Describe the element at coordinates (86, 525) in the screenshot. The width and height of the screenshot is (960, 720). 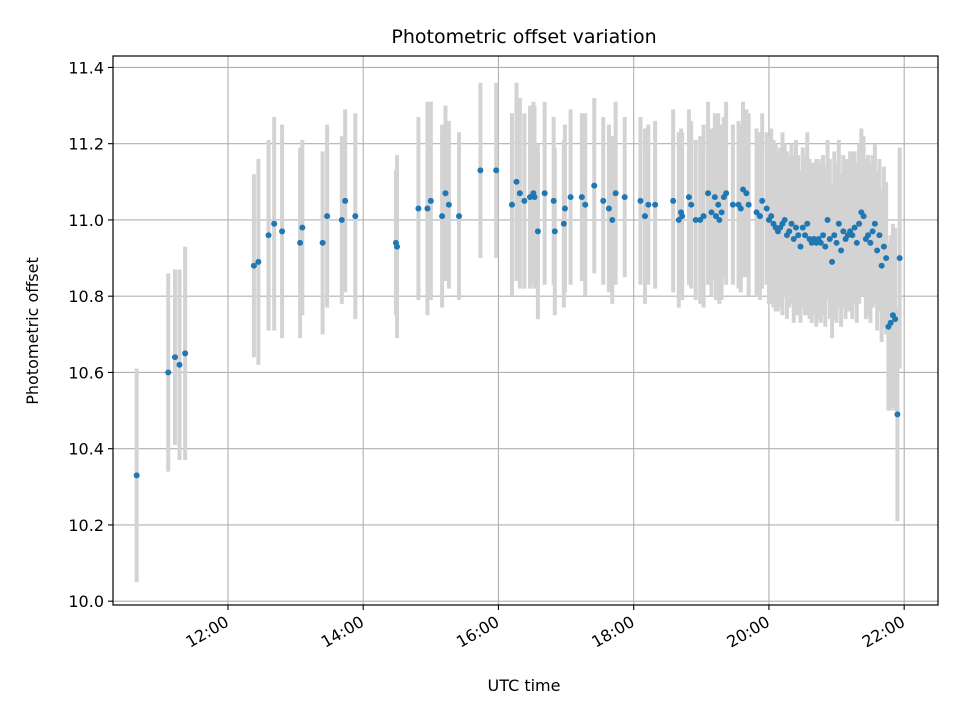
I see `y-tick-label: 10.2` at that location.